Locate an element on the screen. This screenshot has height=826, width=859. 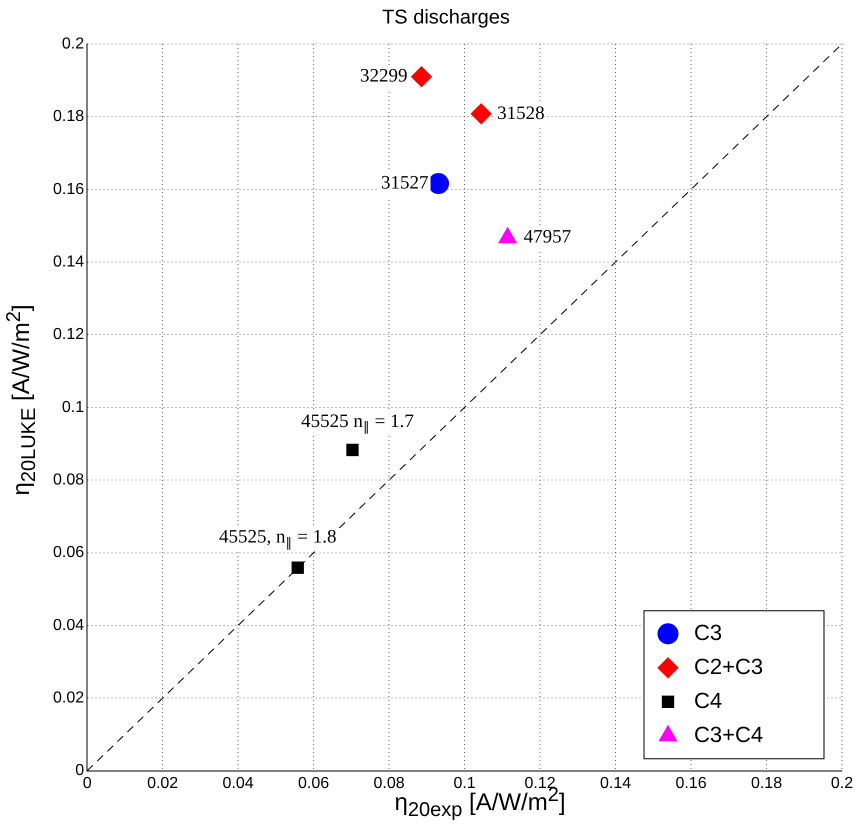
y-tick-label: 0.2 is located at coordinates (73, 43).